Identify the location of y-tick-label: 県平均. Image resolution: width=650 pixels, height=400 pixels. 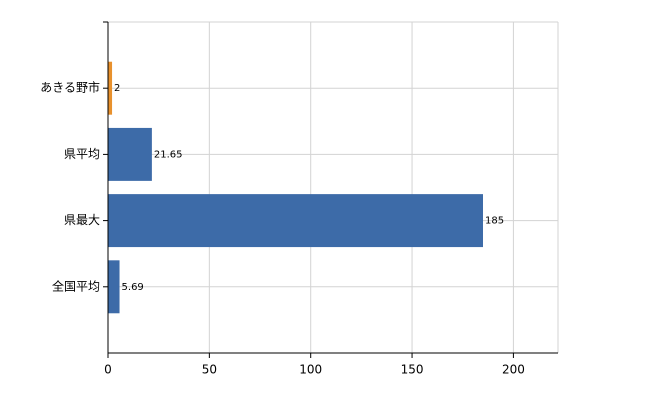
(82, 154).